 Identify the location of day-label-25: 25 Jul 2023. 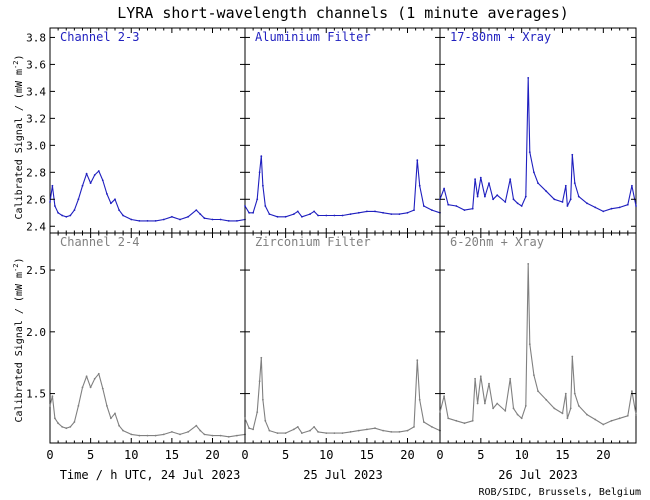
(342, 475).